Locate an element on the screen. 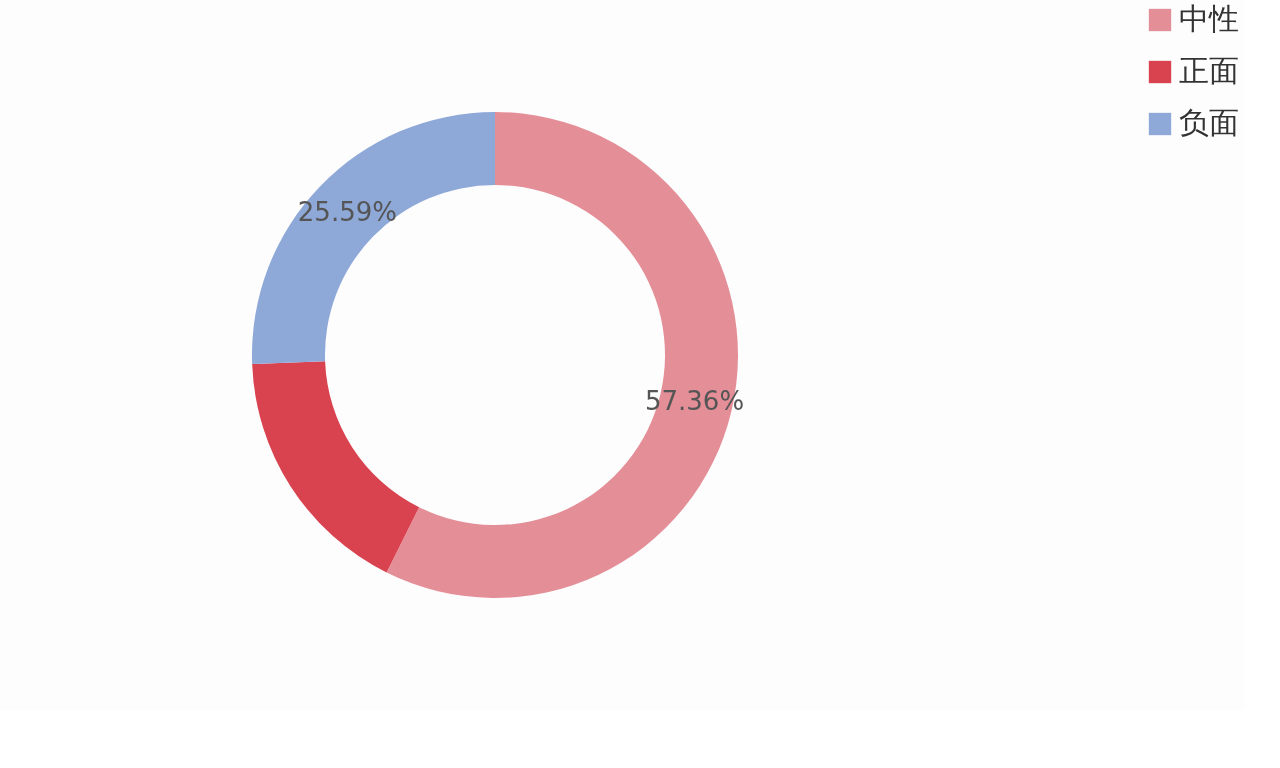 The image size is (1280, 768). legend-label: 负面 is located at coordinates (1209, 122).